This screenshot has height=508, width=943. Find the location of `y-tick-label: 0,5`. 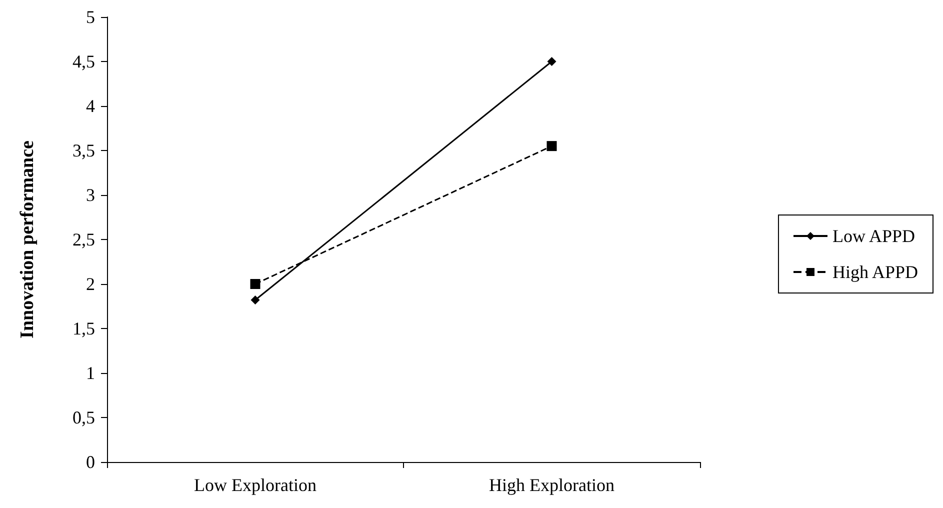

y-tick-label: 0,5 is located at coordinates (83, 418).